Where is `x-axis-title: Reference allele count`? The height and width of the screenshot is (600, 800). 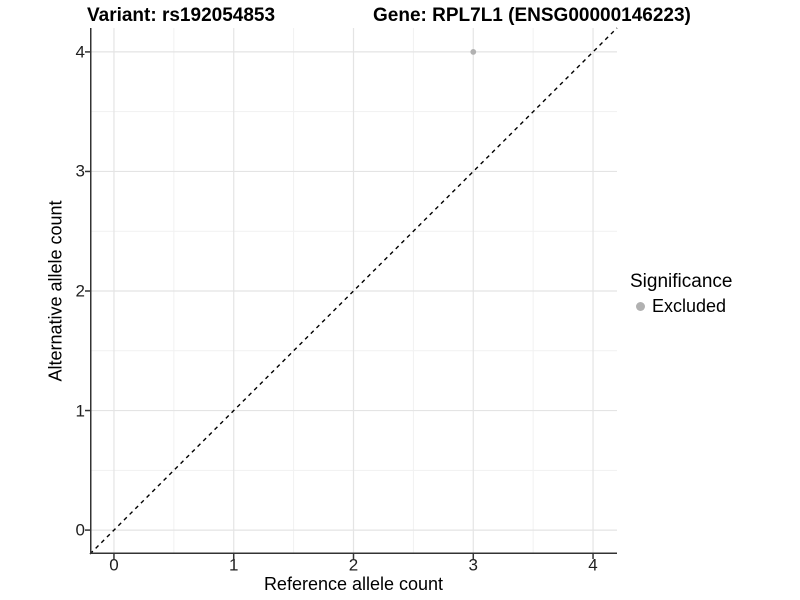
x-axis-title: Reference allele count is located at coordinates (353, 584).